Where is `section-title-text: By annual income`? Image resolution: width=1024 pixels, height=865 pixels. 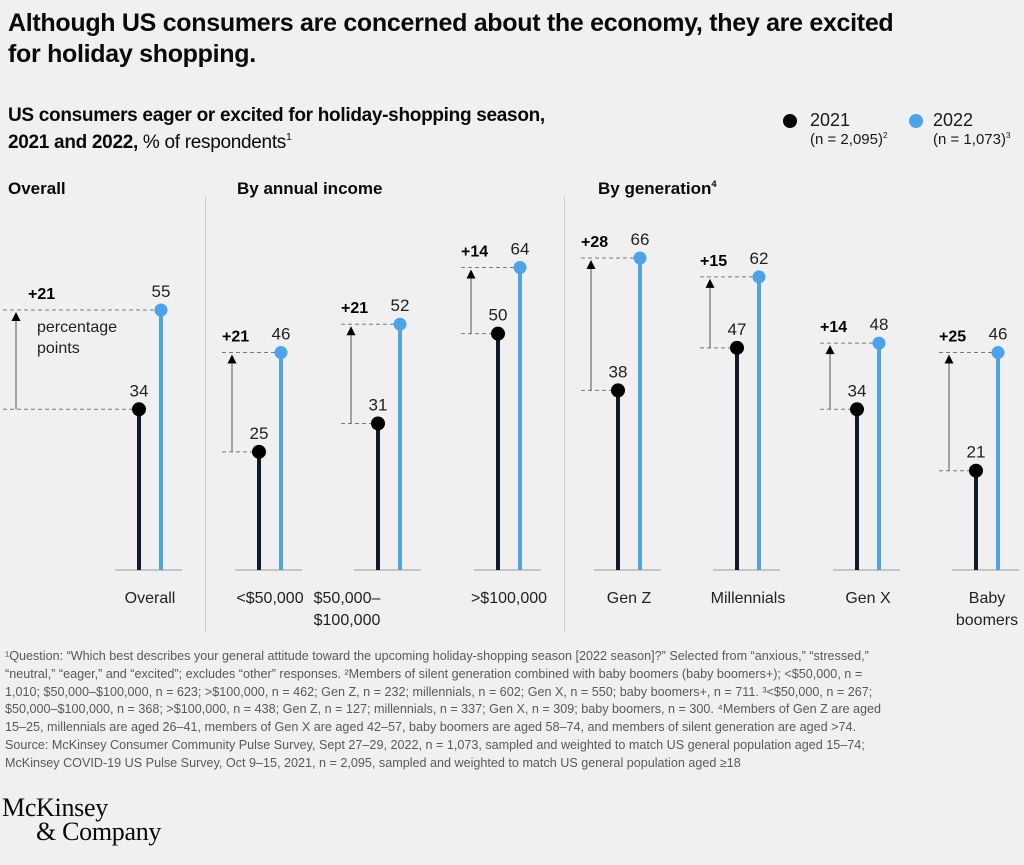 section-title-text: By annual income is located at coordinates (310, 188).